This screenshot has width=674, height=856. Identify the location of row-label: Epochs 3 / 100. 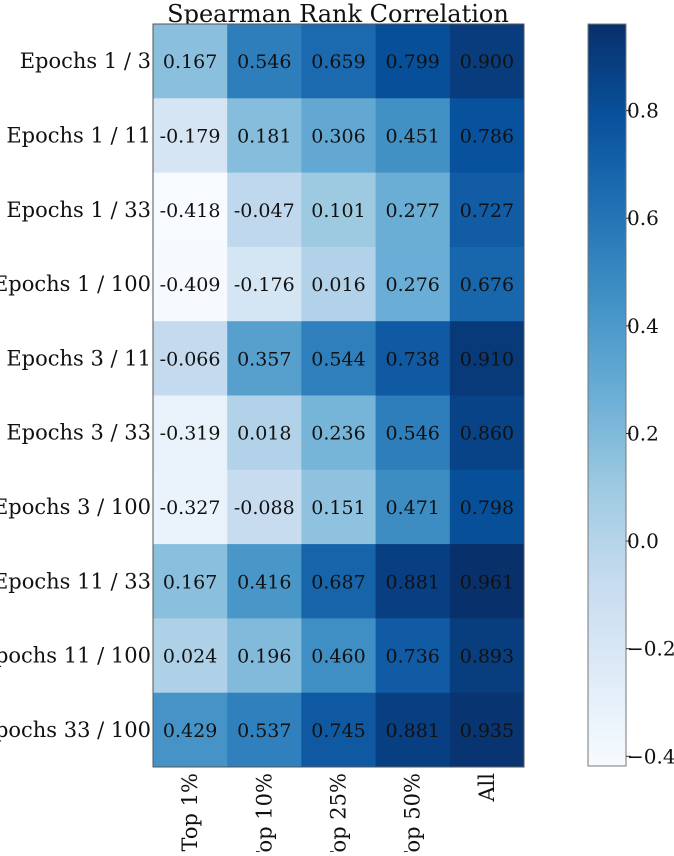
(75, 507).